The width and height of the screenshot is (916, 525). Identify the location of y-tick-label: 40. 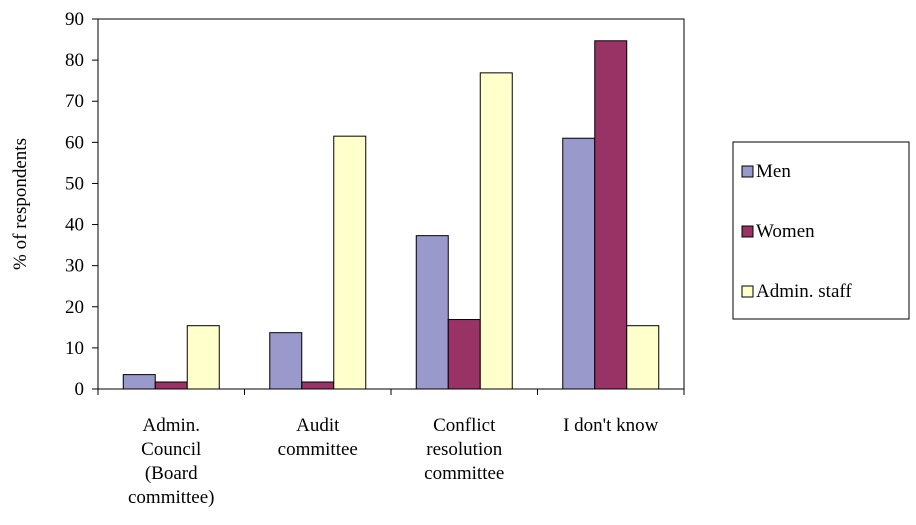
(74, 225).